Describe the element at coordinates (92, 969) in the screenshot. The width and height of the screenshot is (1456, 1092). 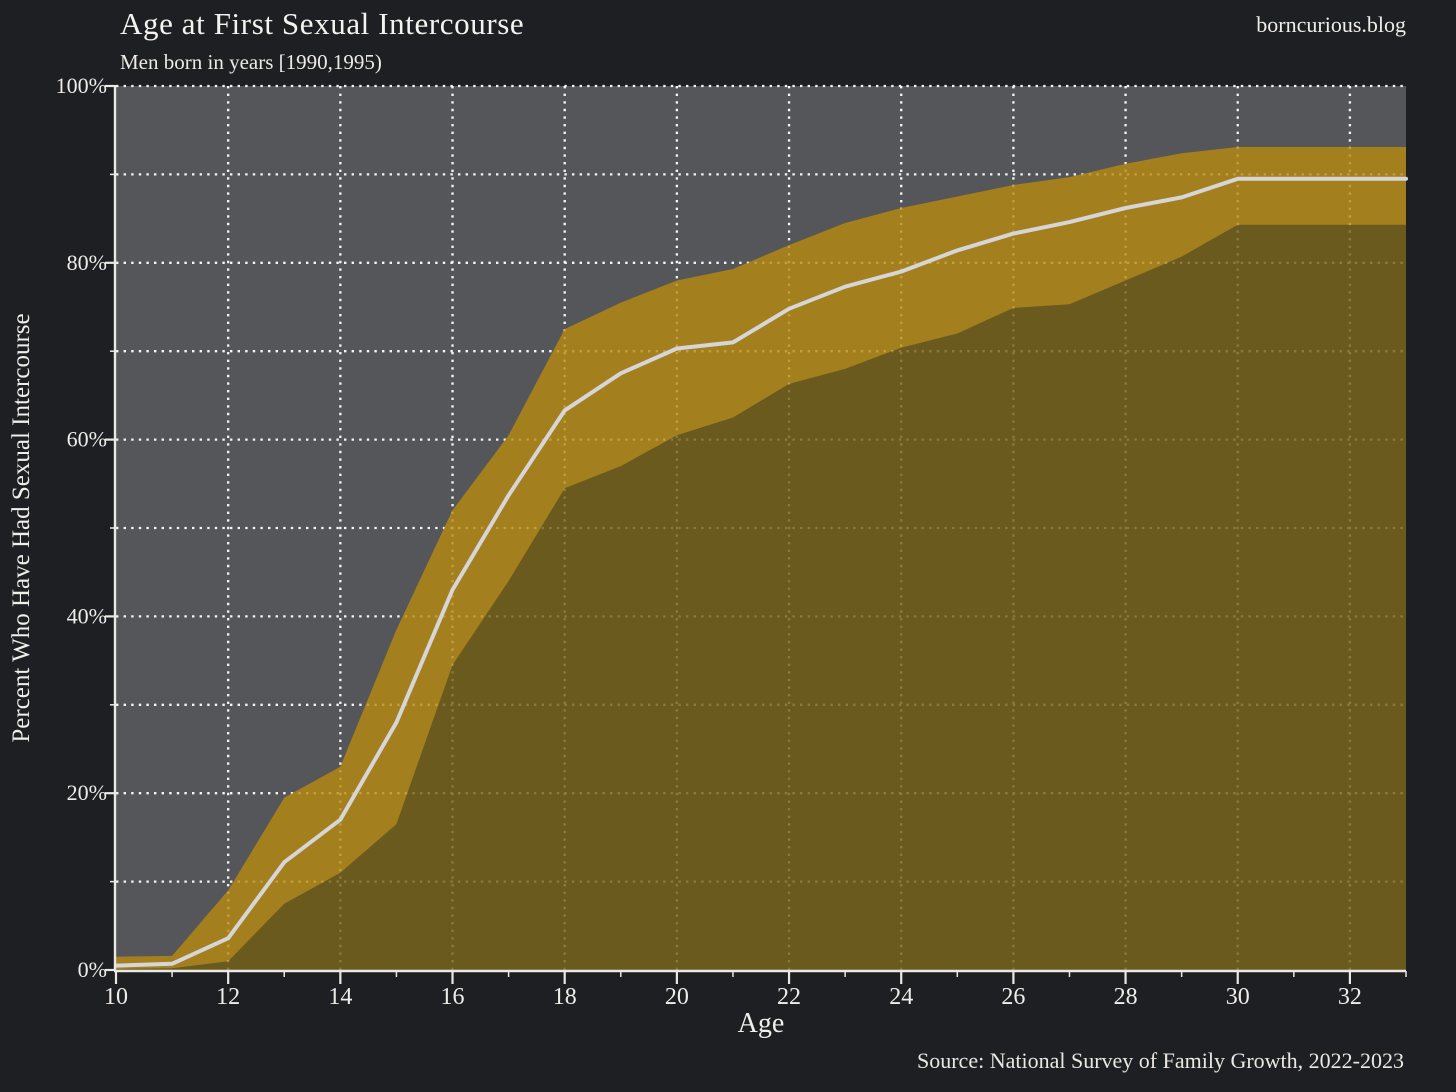
I see `y-tick-label: 0%` at that location.